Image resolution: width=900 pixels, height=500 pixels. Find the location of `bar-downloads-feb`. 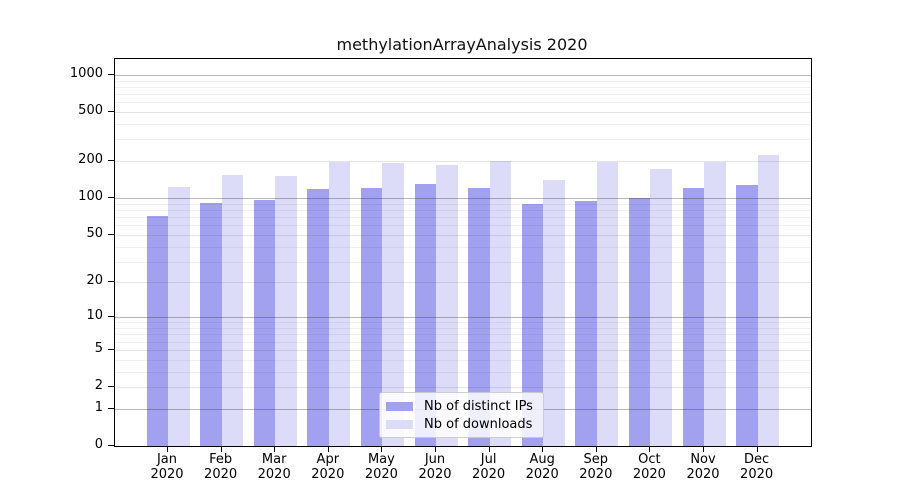

bar-downloads-feb is located at coordinates (232, 310).